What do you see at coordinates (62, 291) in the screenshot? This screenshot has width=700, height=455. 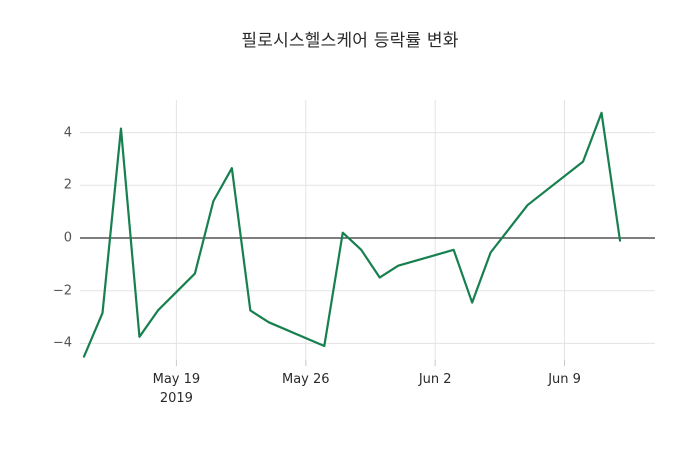 I see `y-axis-tick-label: −2` at bounding box center [62, 291].